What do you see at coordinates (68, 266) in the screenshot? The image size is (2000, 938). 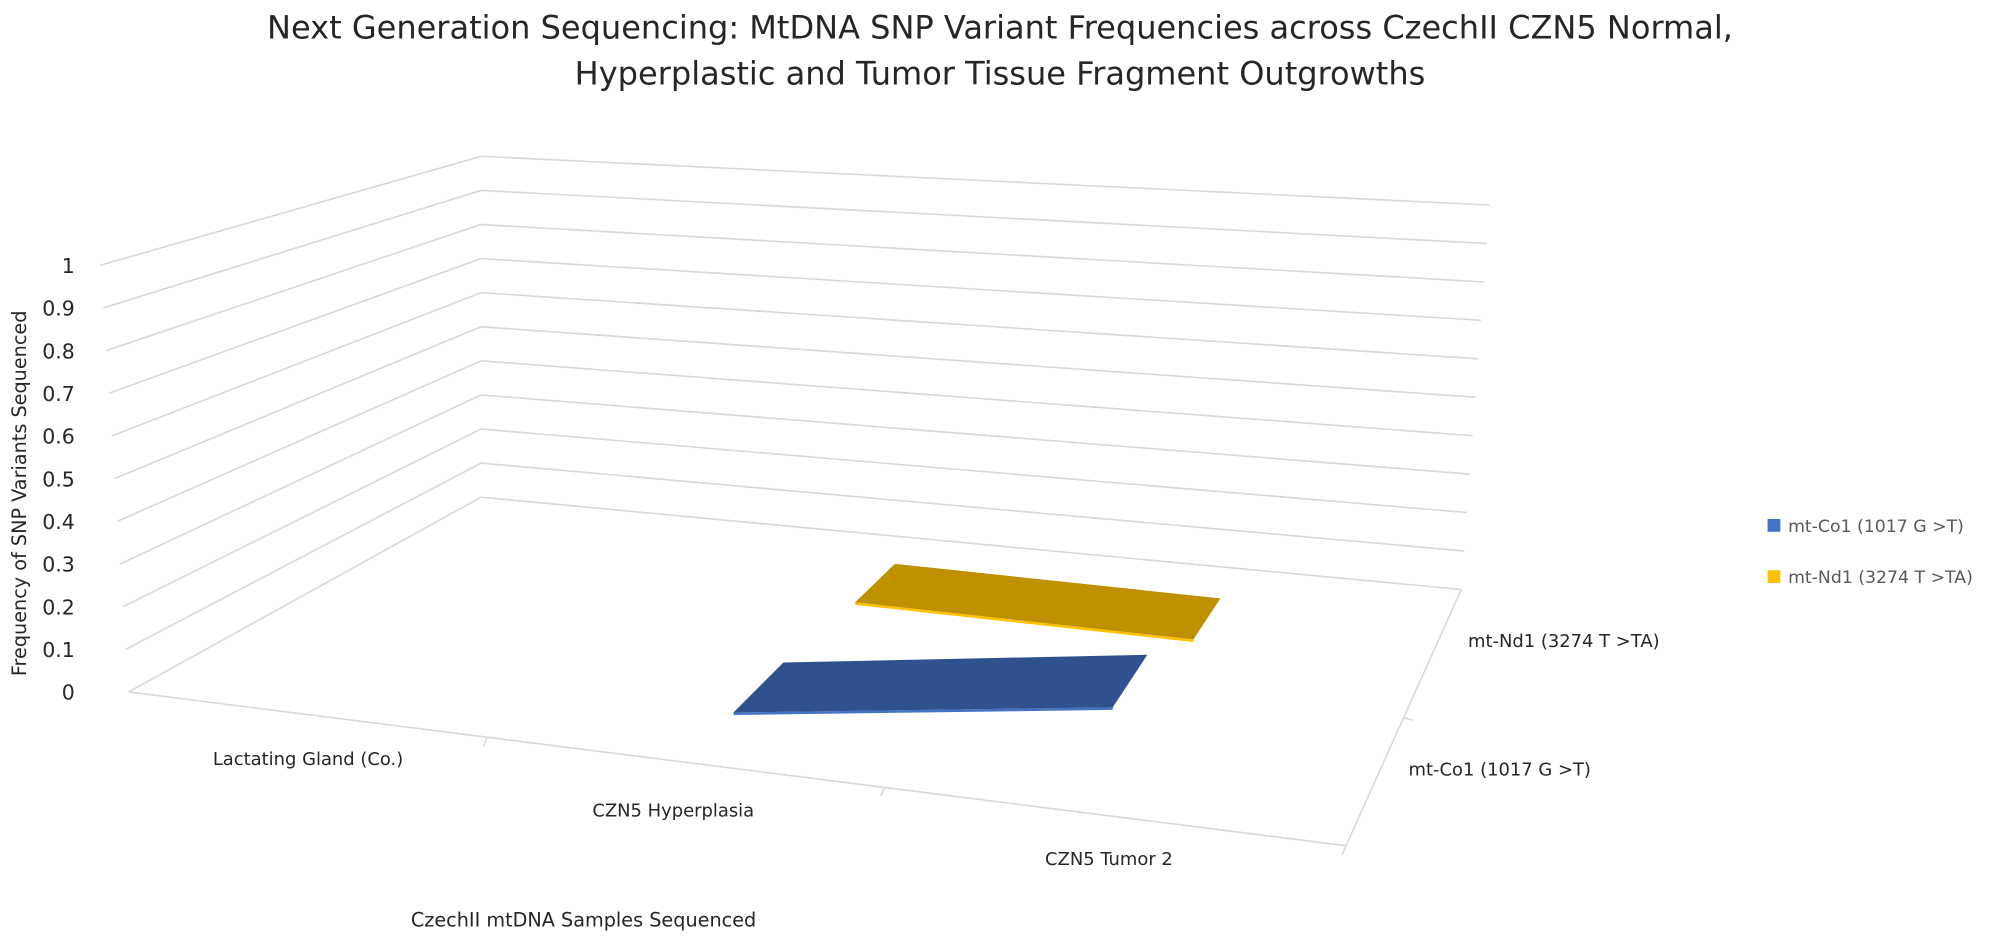 I see `y-tick-label: 1` at bounding box center [68, 266].